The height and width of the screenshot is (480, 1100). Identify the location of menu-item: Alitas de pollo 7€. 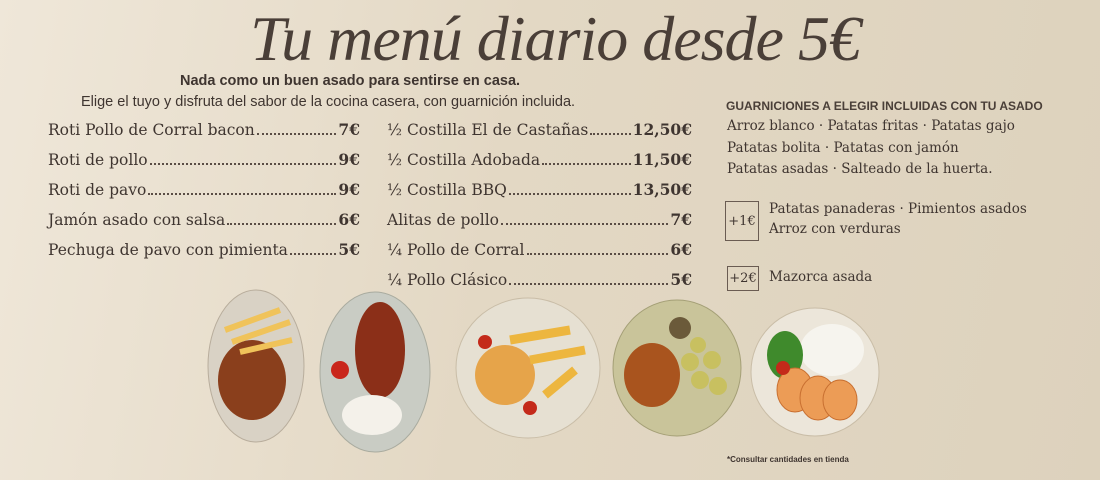
(539, 221).